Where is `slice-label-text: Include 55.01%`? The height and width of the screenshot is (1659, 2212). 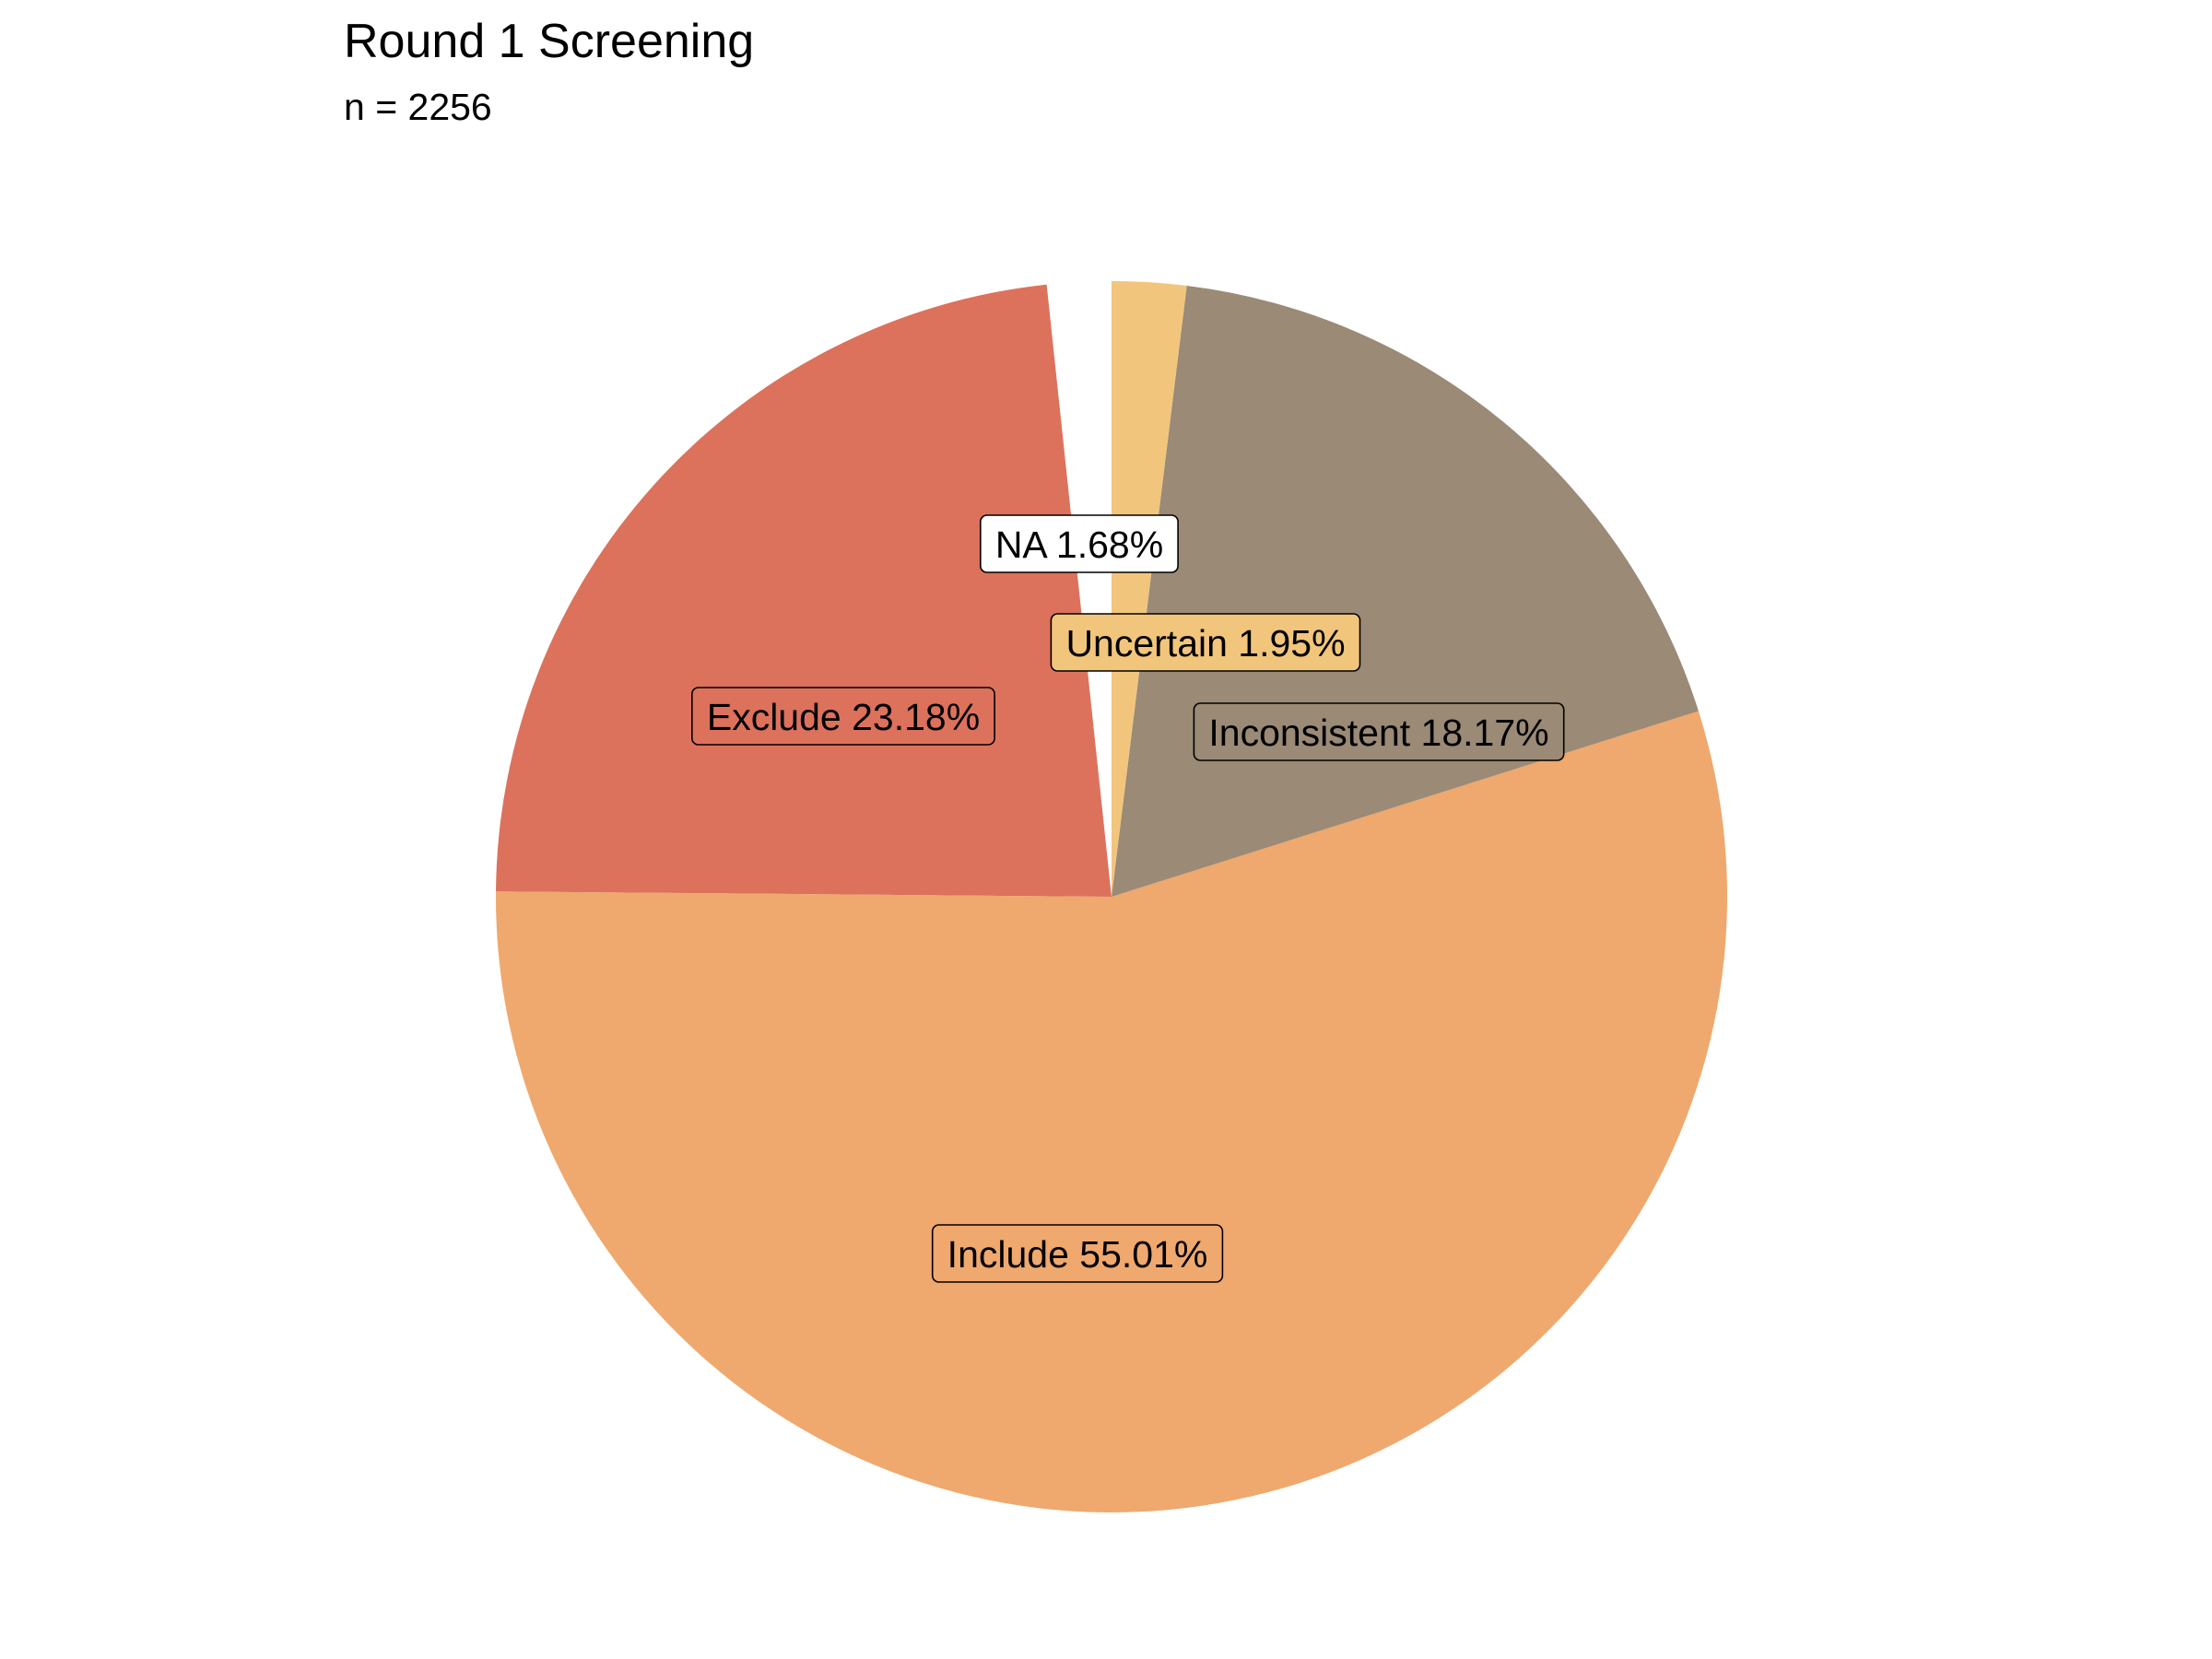 slice-label-text: Include 55.01% is located at coordinates (1077, 1254).